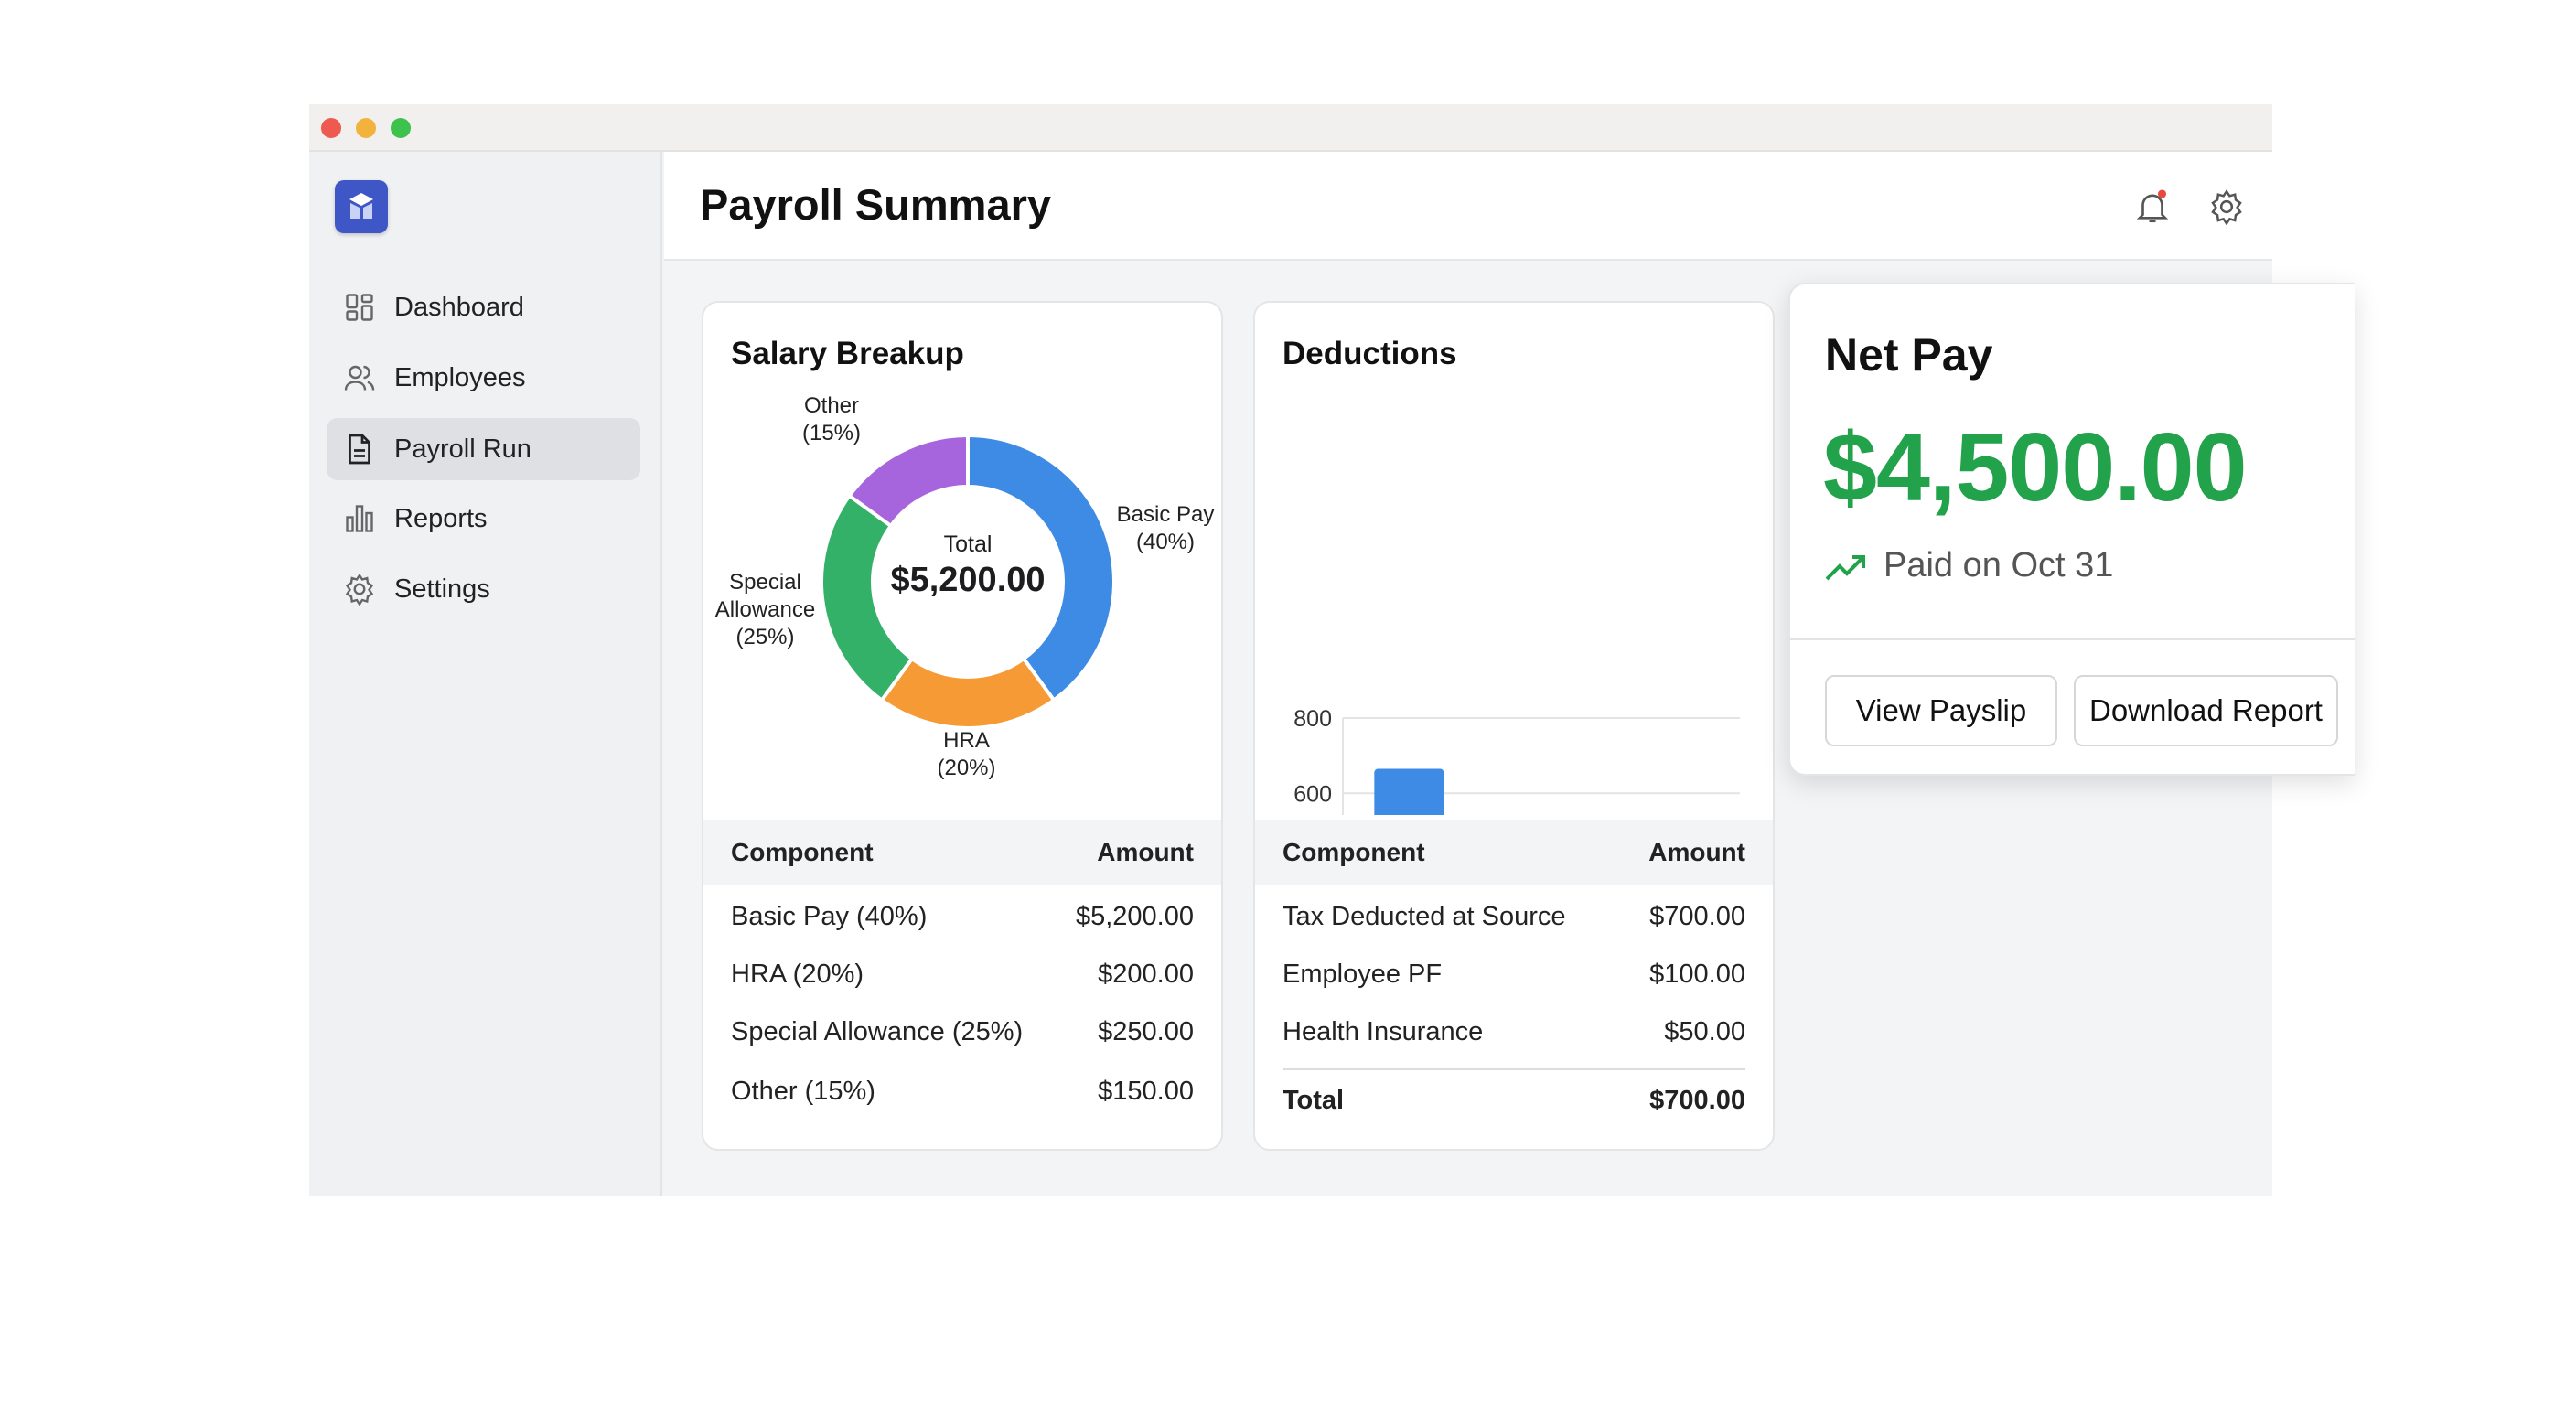  I want to click on table-total-row: Total $700.00, so click(1514, 1101).